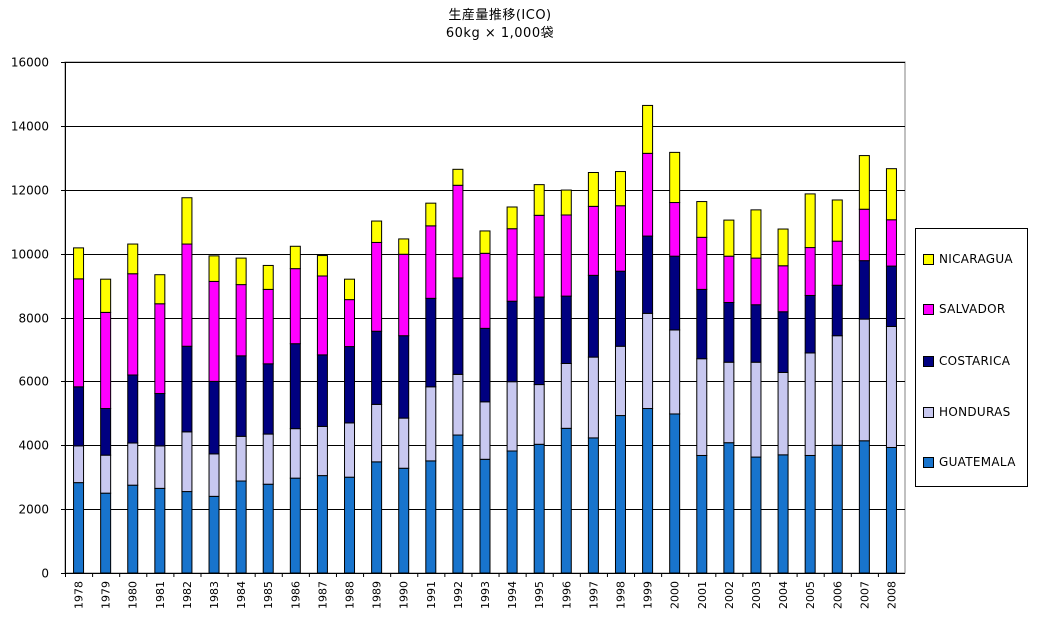 The width and height of the screenshot is (1040, 618). What do you see at coordinates (241, 320) in the screenshot?
I see `bar-segment-salvador-1984` at bounding box center [241, 320].